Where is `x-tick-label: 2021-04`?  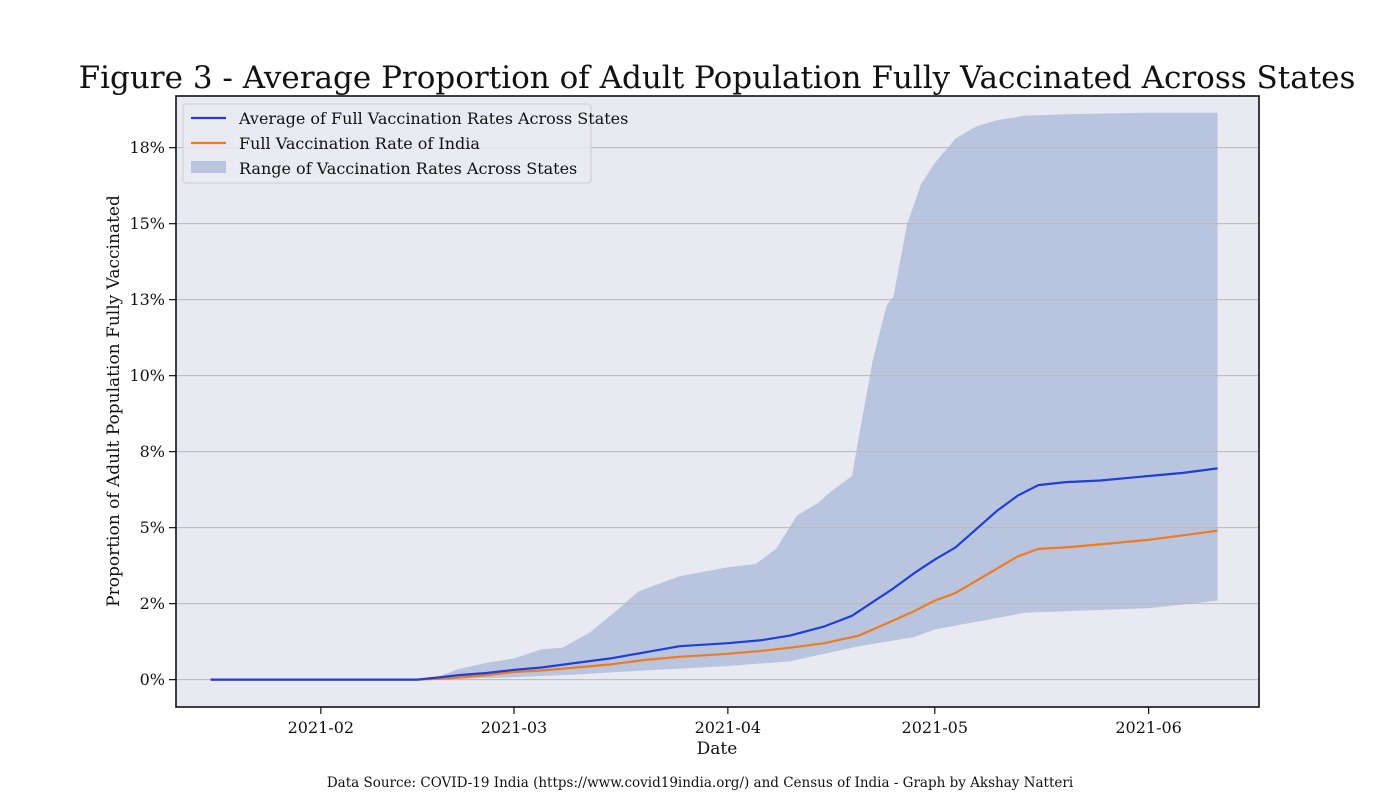 x-tick-label: 2021-04 is located at coordinates (728, 727).